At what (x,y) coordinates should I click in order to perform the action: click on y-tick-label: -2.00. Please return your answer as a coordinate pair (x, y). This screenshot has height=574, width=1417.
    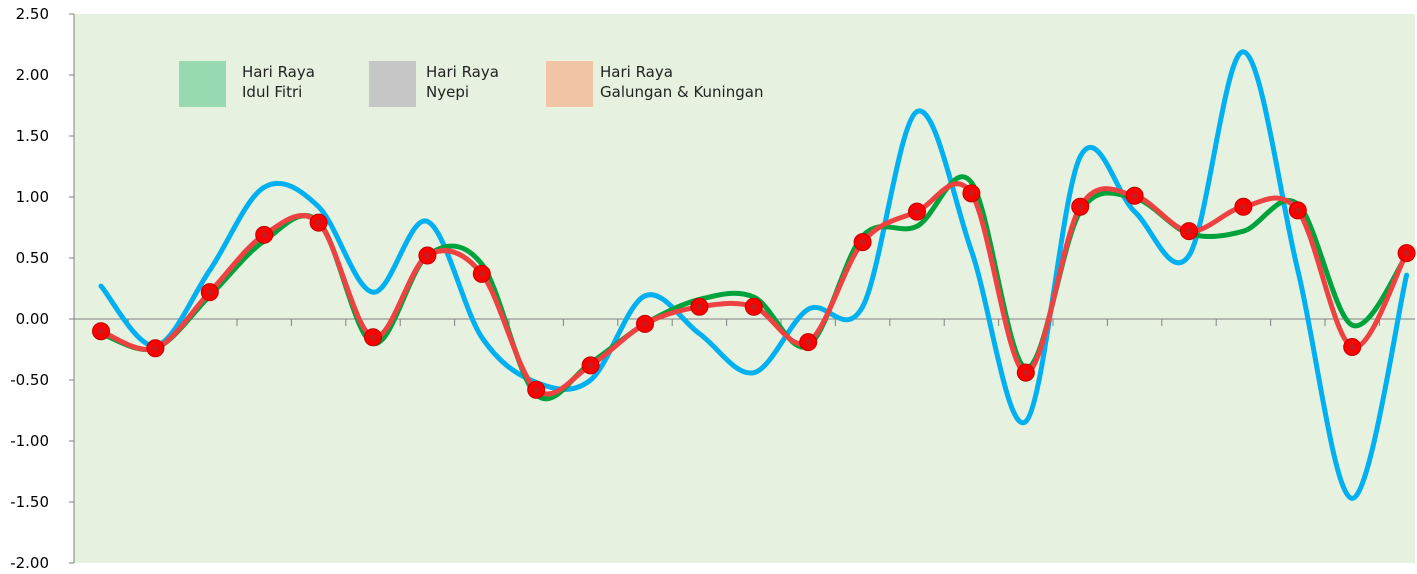
    Looking at the image, I should click on (29, 563).